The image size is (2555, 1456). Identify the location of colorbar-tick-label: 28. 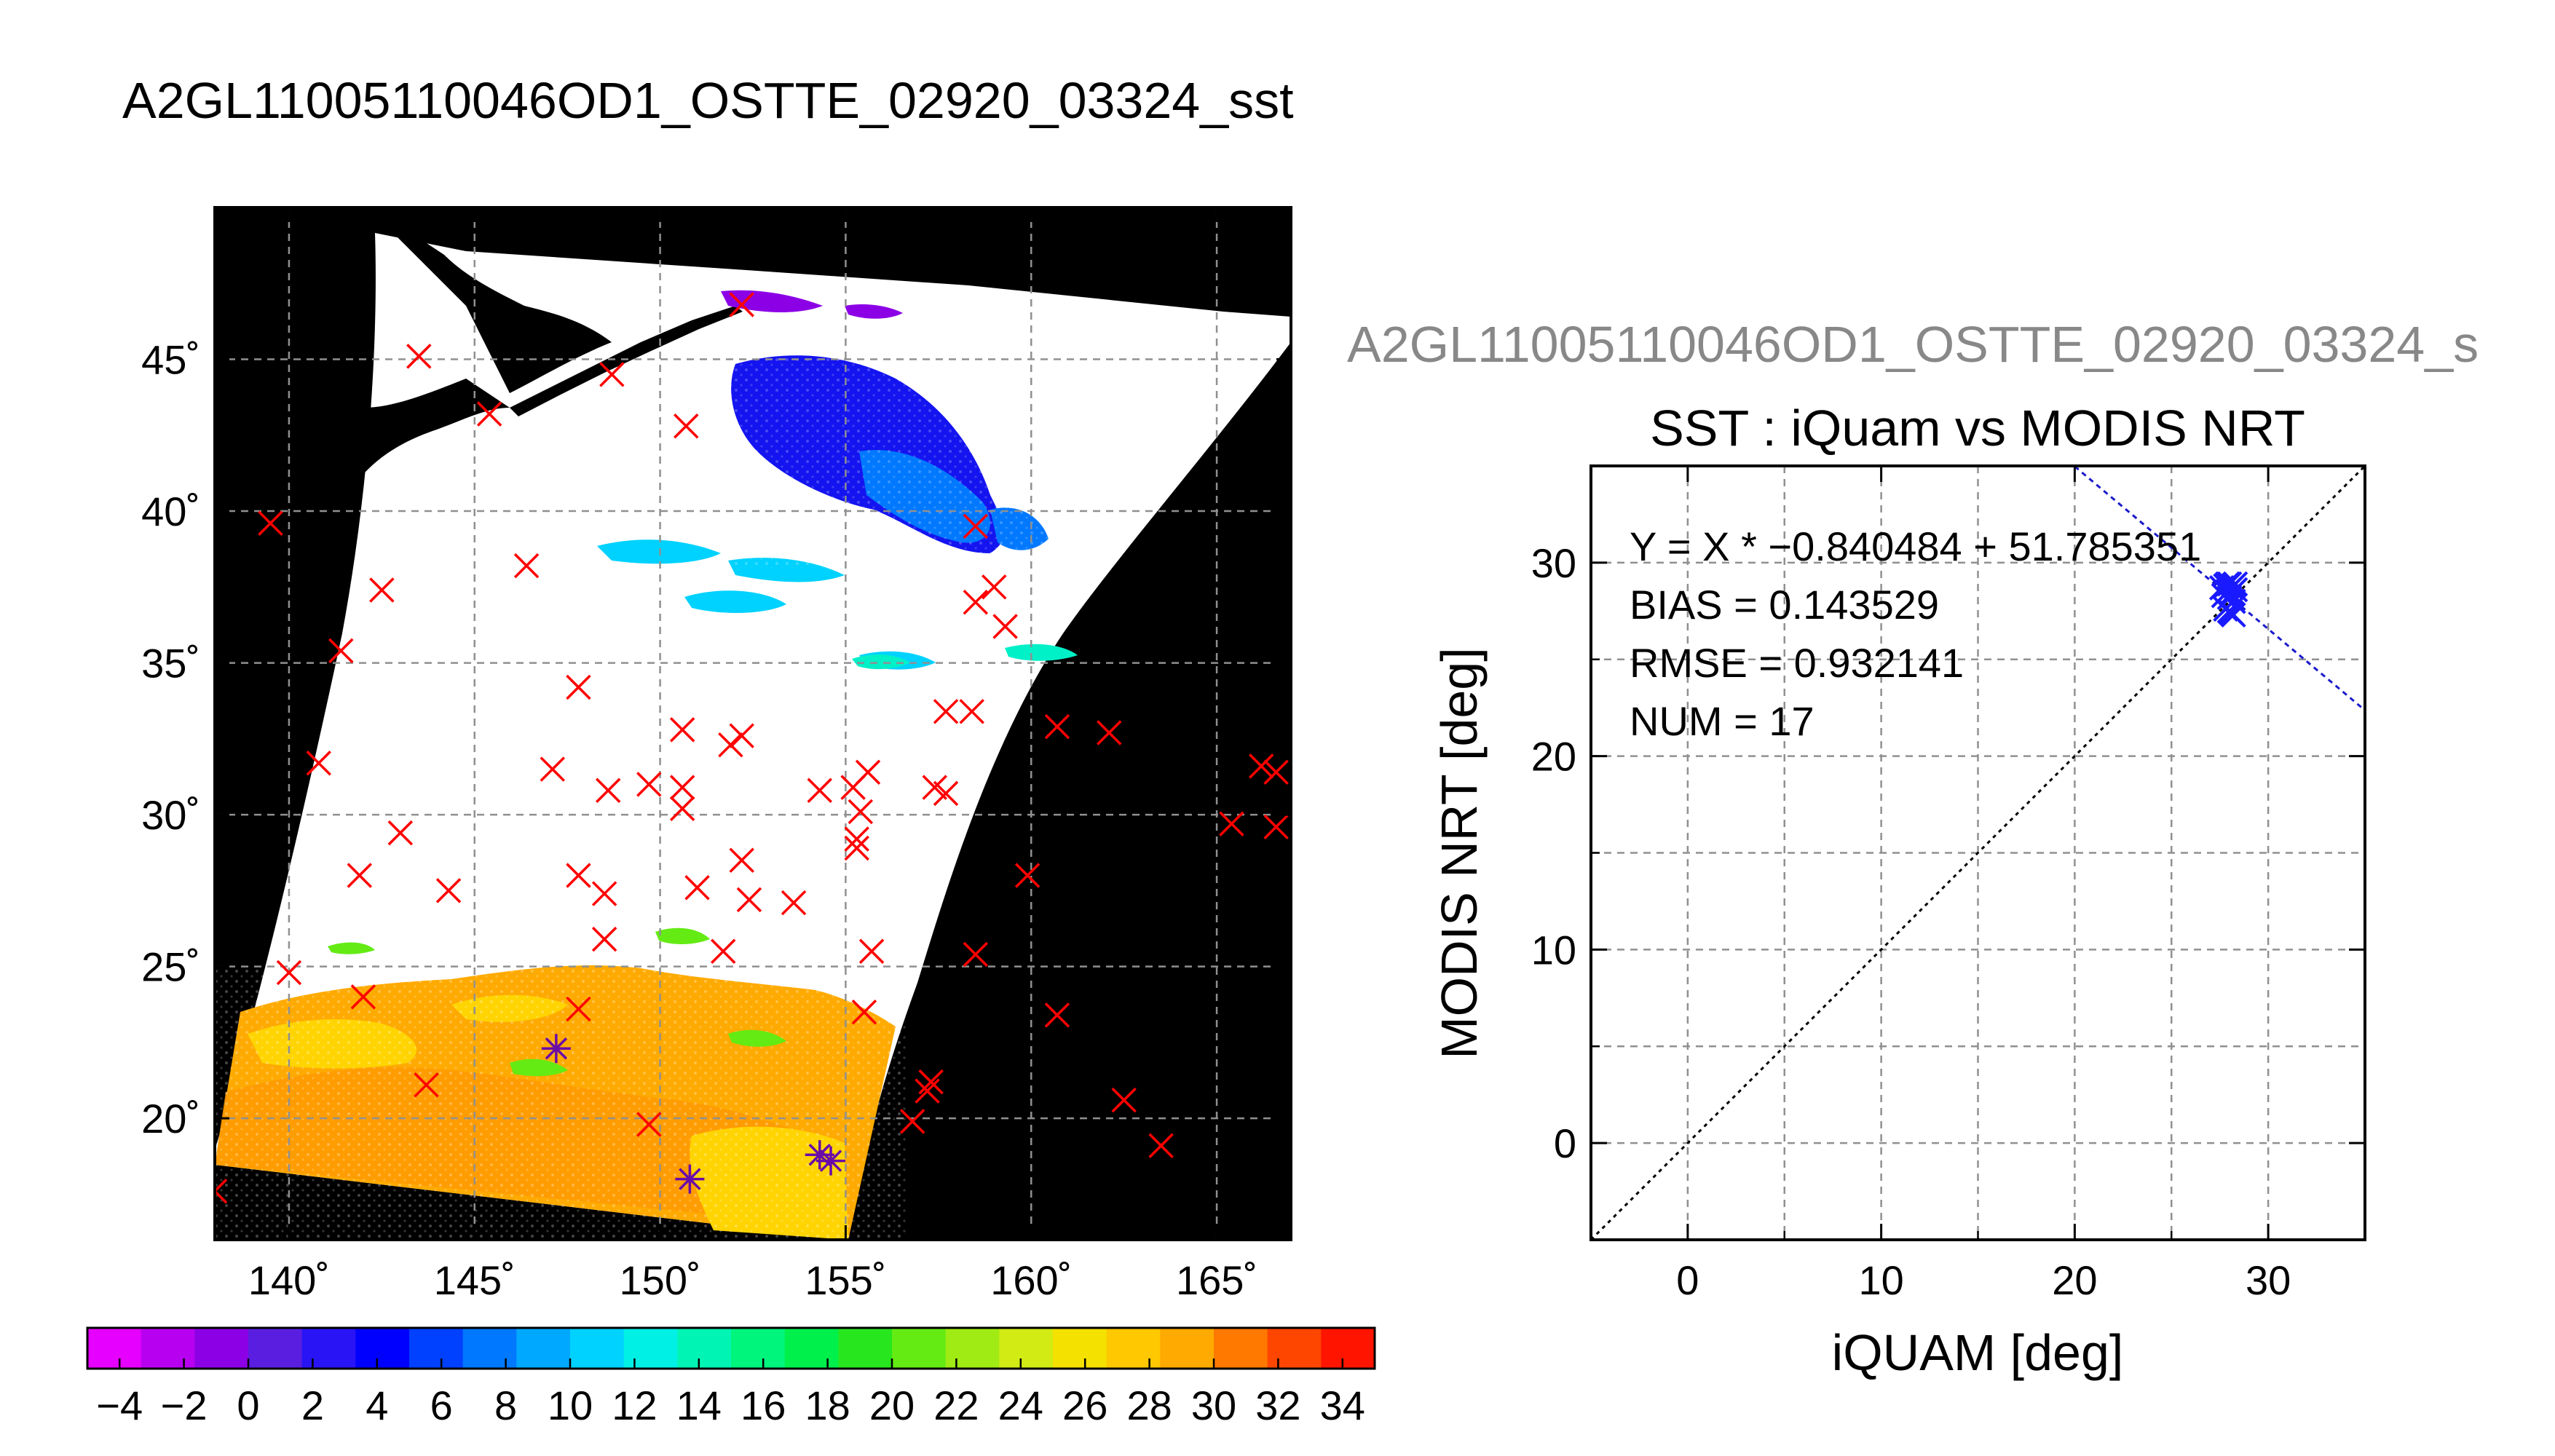
(1149, 1405).